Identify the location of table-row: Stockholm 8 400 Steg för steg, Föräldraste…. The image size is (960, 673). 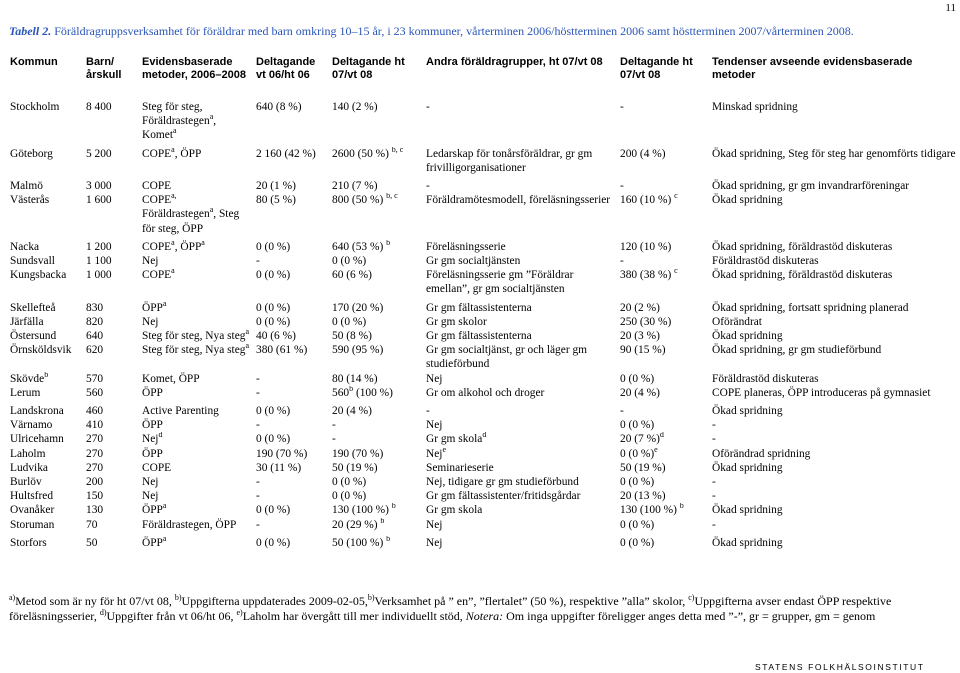
(484, 123).